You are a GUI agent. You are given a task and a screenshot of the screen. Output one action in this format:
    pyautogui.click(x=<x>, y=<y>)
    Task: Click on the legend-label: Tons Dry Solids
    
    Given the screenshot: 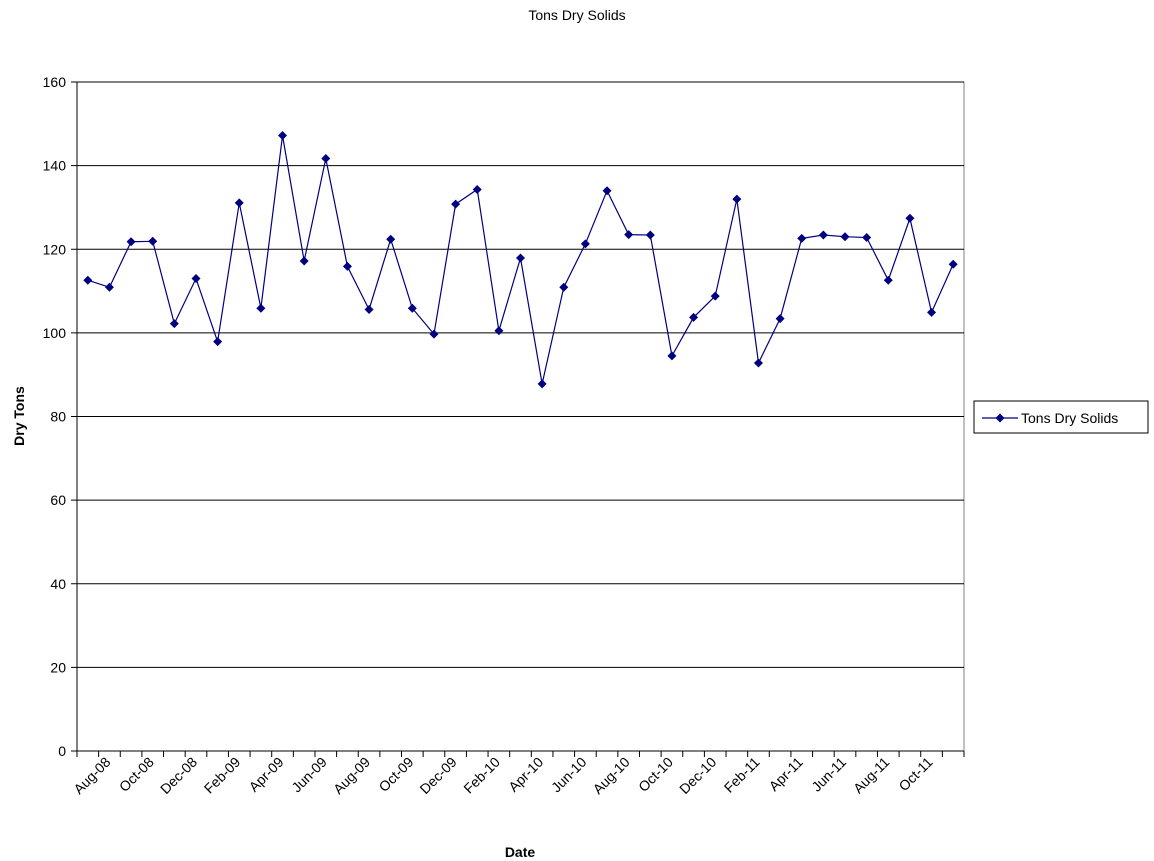 What is the action you would take?
    pyautogui.click(x=1069, y=418)
    